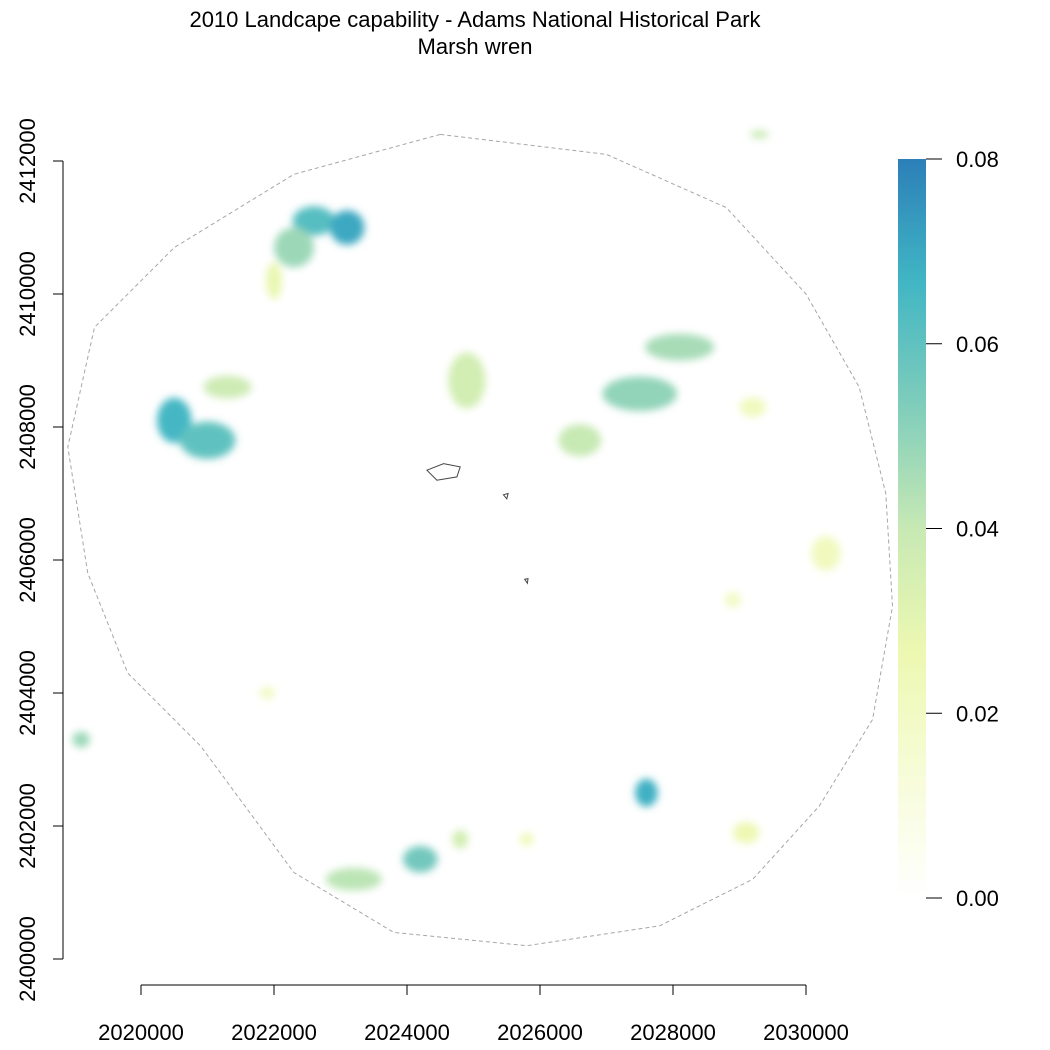  I want to click on legend-tick-label: 0.06, so click(977, 344).